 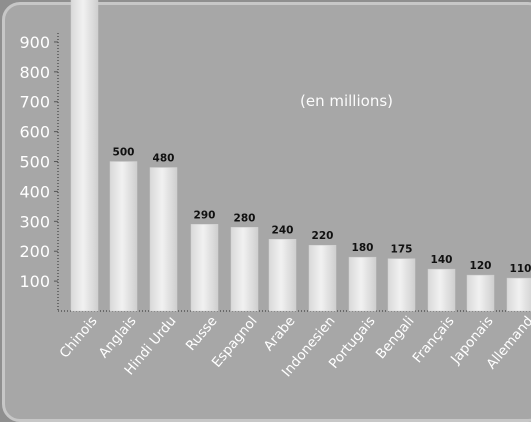 What do you see at coordinates (283, 230) in the screenshot?
I see `value-label: 240` at bounding box center [283, 230].